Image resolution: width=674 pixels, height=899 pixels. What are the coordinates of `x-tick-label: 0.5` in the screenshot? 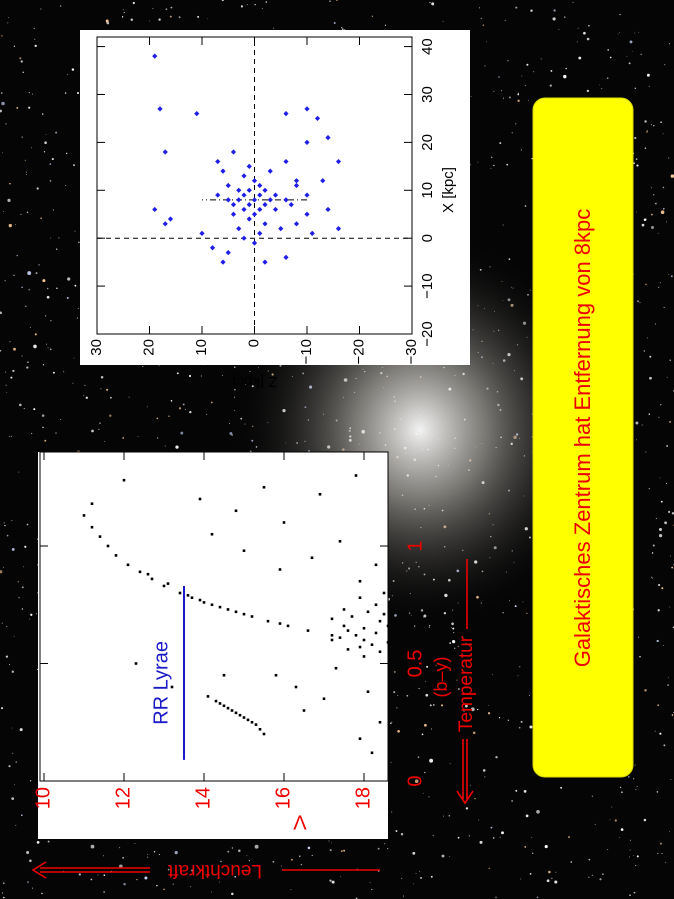 It's located at (415, 664).